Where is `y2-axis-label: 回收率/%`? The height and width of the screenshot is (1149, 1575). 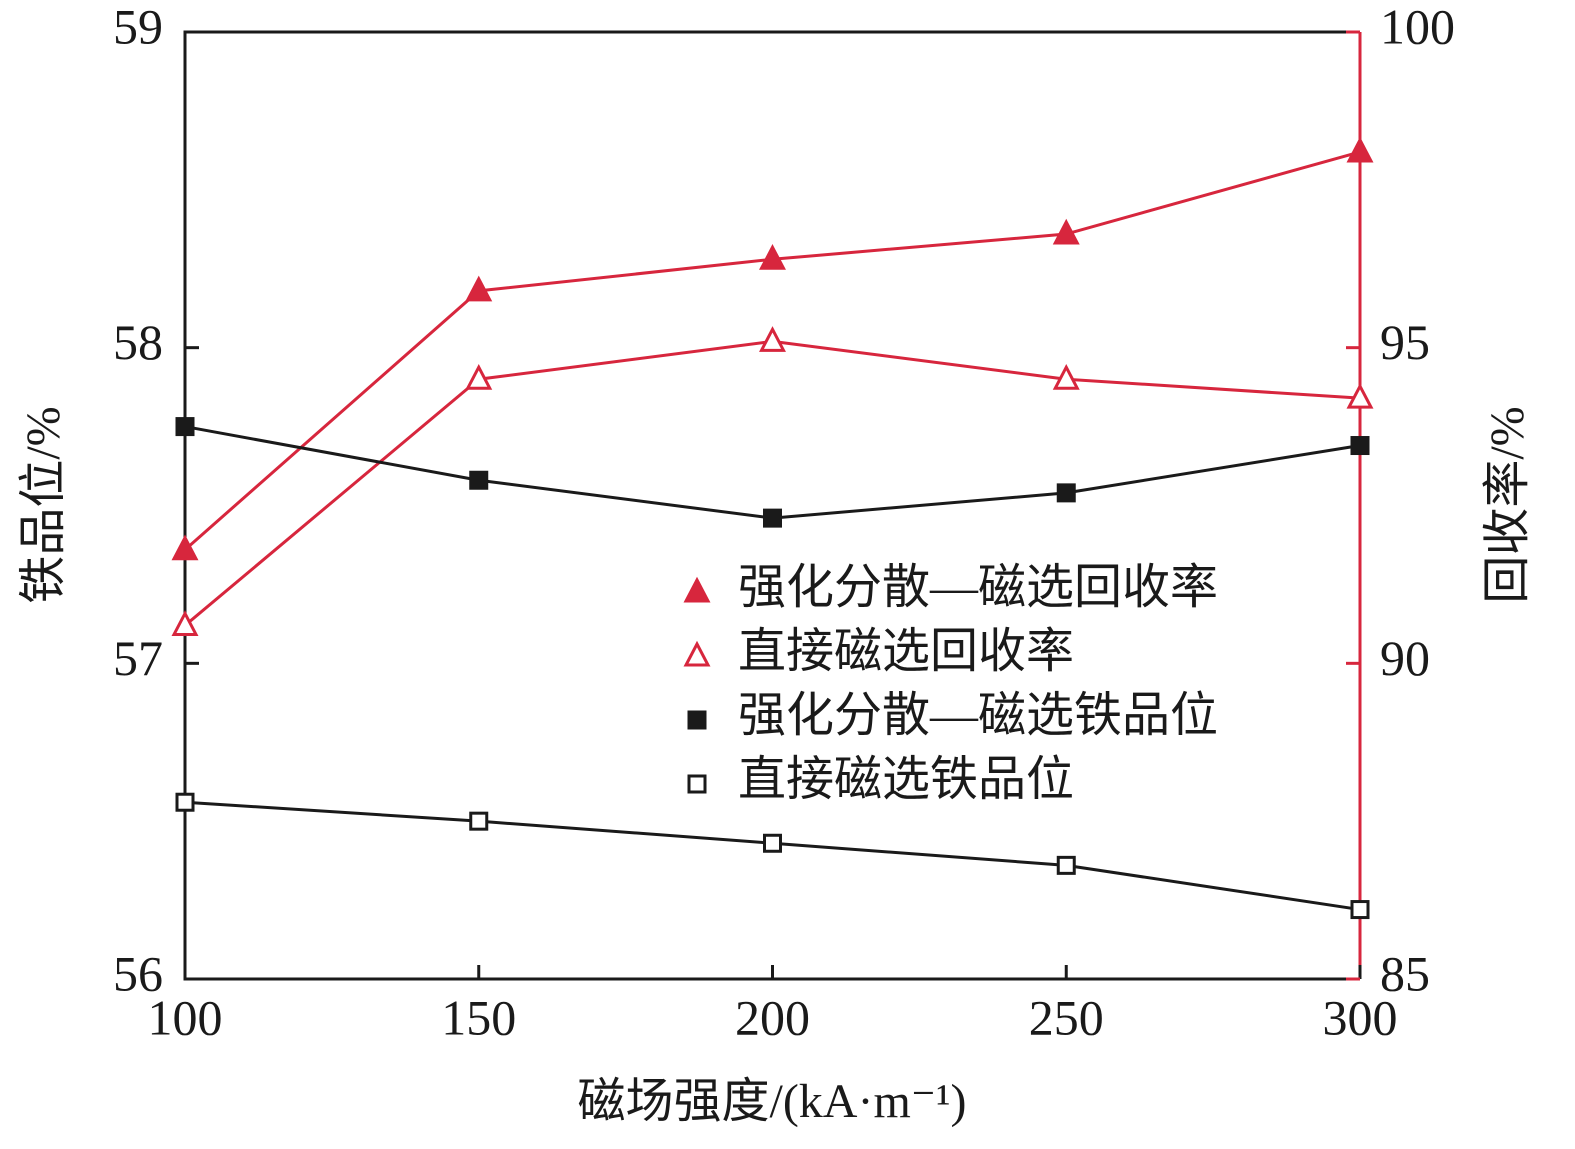 y2-axis-label: 回收率/% is located at coordinates (1507, 504).